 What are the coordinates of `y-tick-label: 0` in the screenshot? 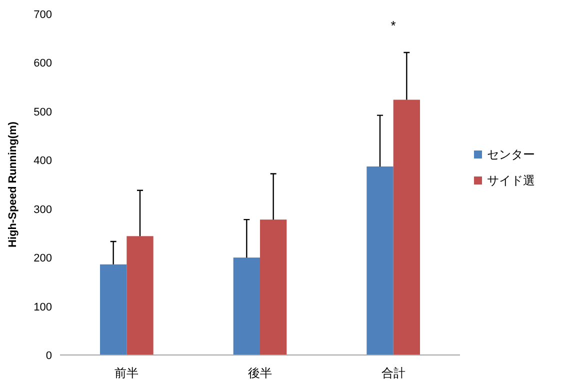 It's located at (49, 356).